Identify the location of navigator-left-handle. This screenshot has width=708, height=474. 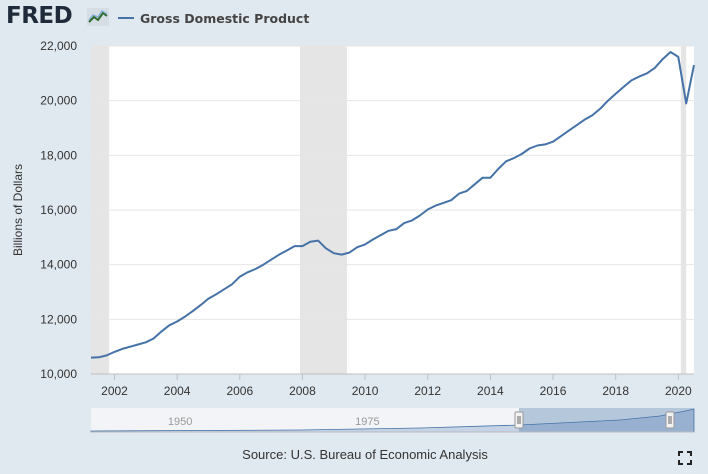
(519, 420).